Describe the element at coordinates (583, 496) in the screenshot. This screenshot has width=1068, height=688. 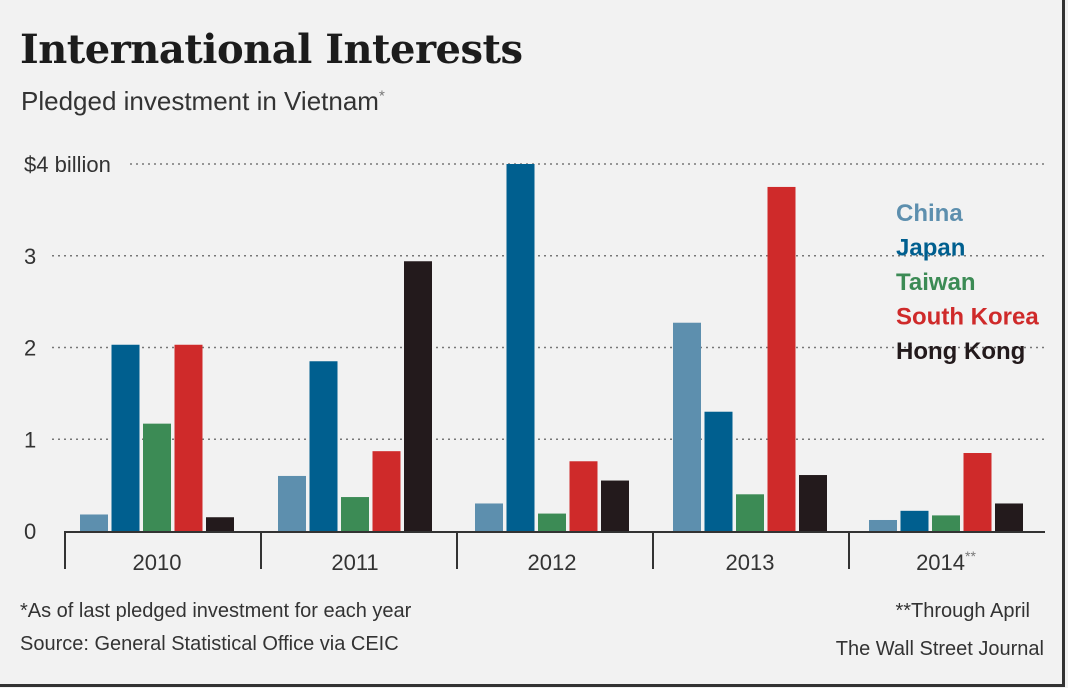
I see `bar-south-korea-2012` at that location.